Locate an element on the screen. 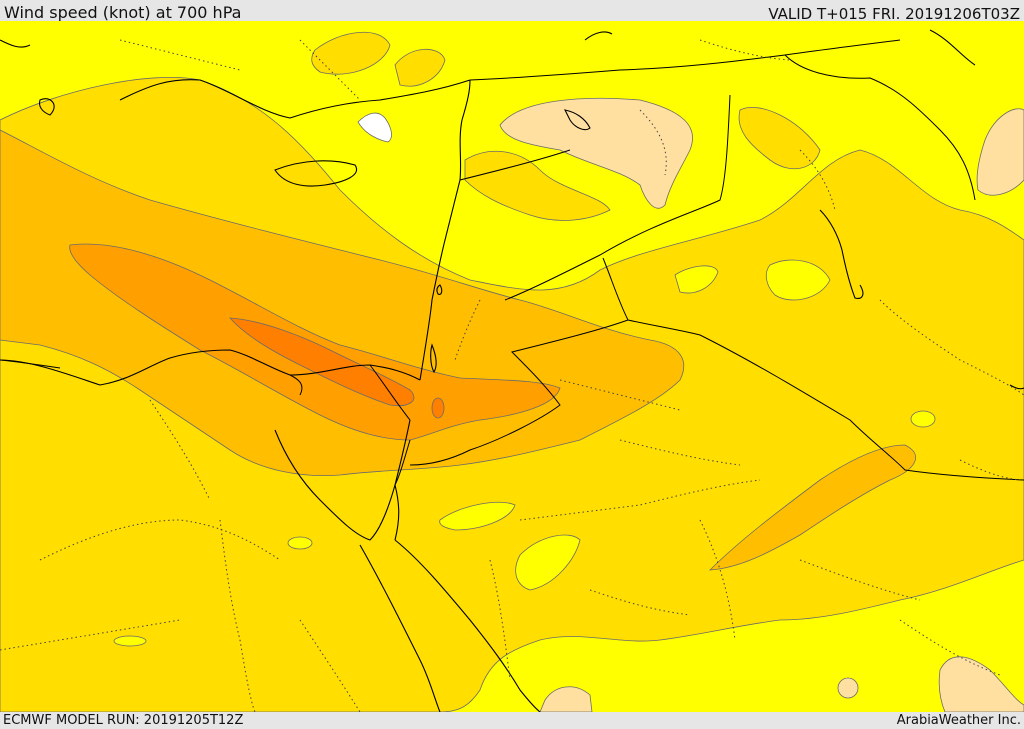  shade-level-3-north is located at coordinates (537, 185).